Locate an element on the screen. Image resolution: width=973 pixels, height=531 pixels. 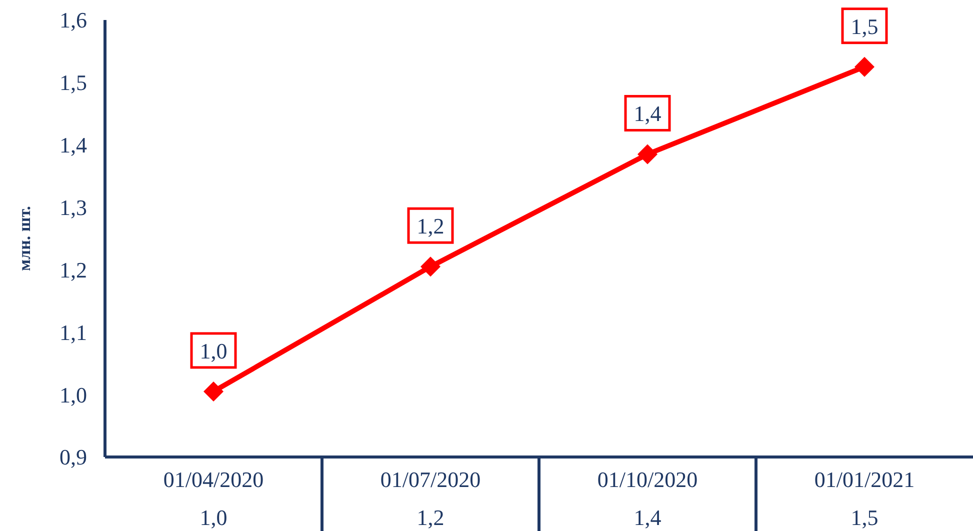
text: 1,0 is located at coordinates (214, 351).